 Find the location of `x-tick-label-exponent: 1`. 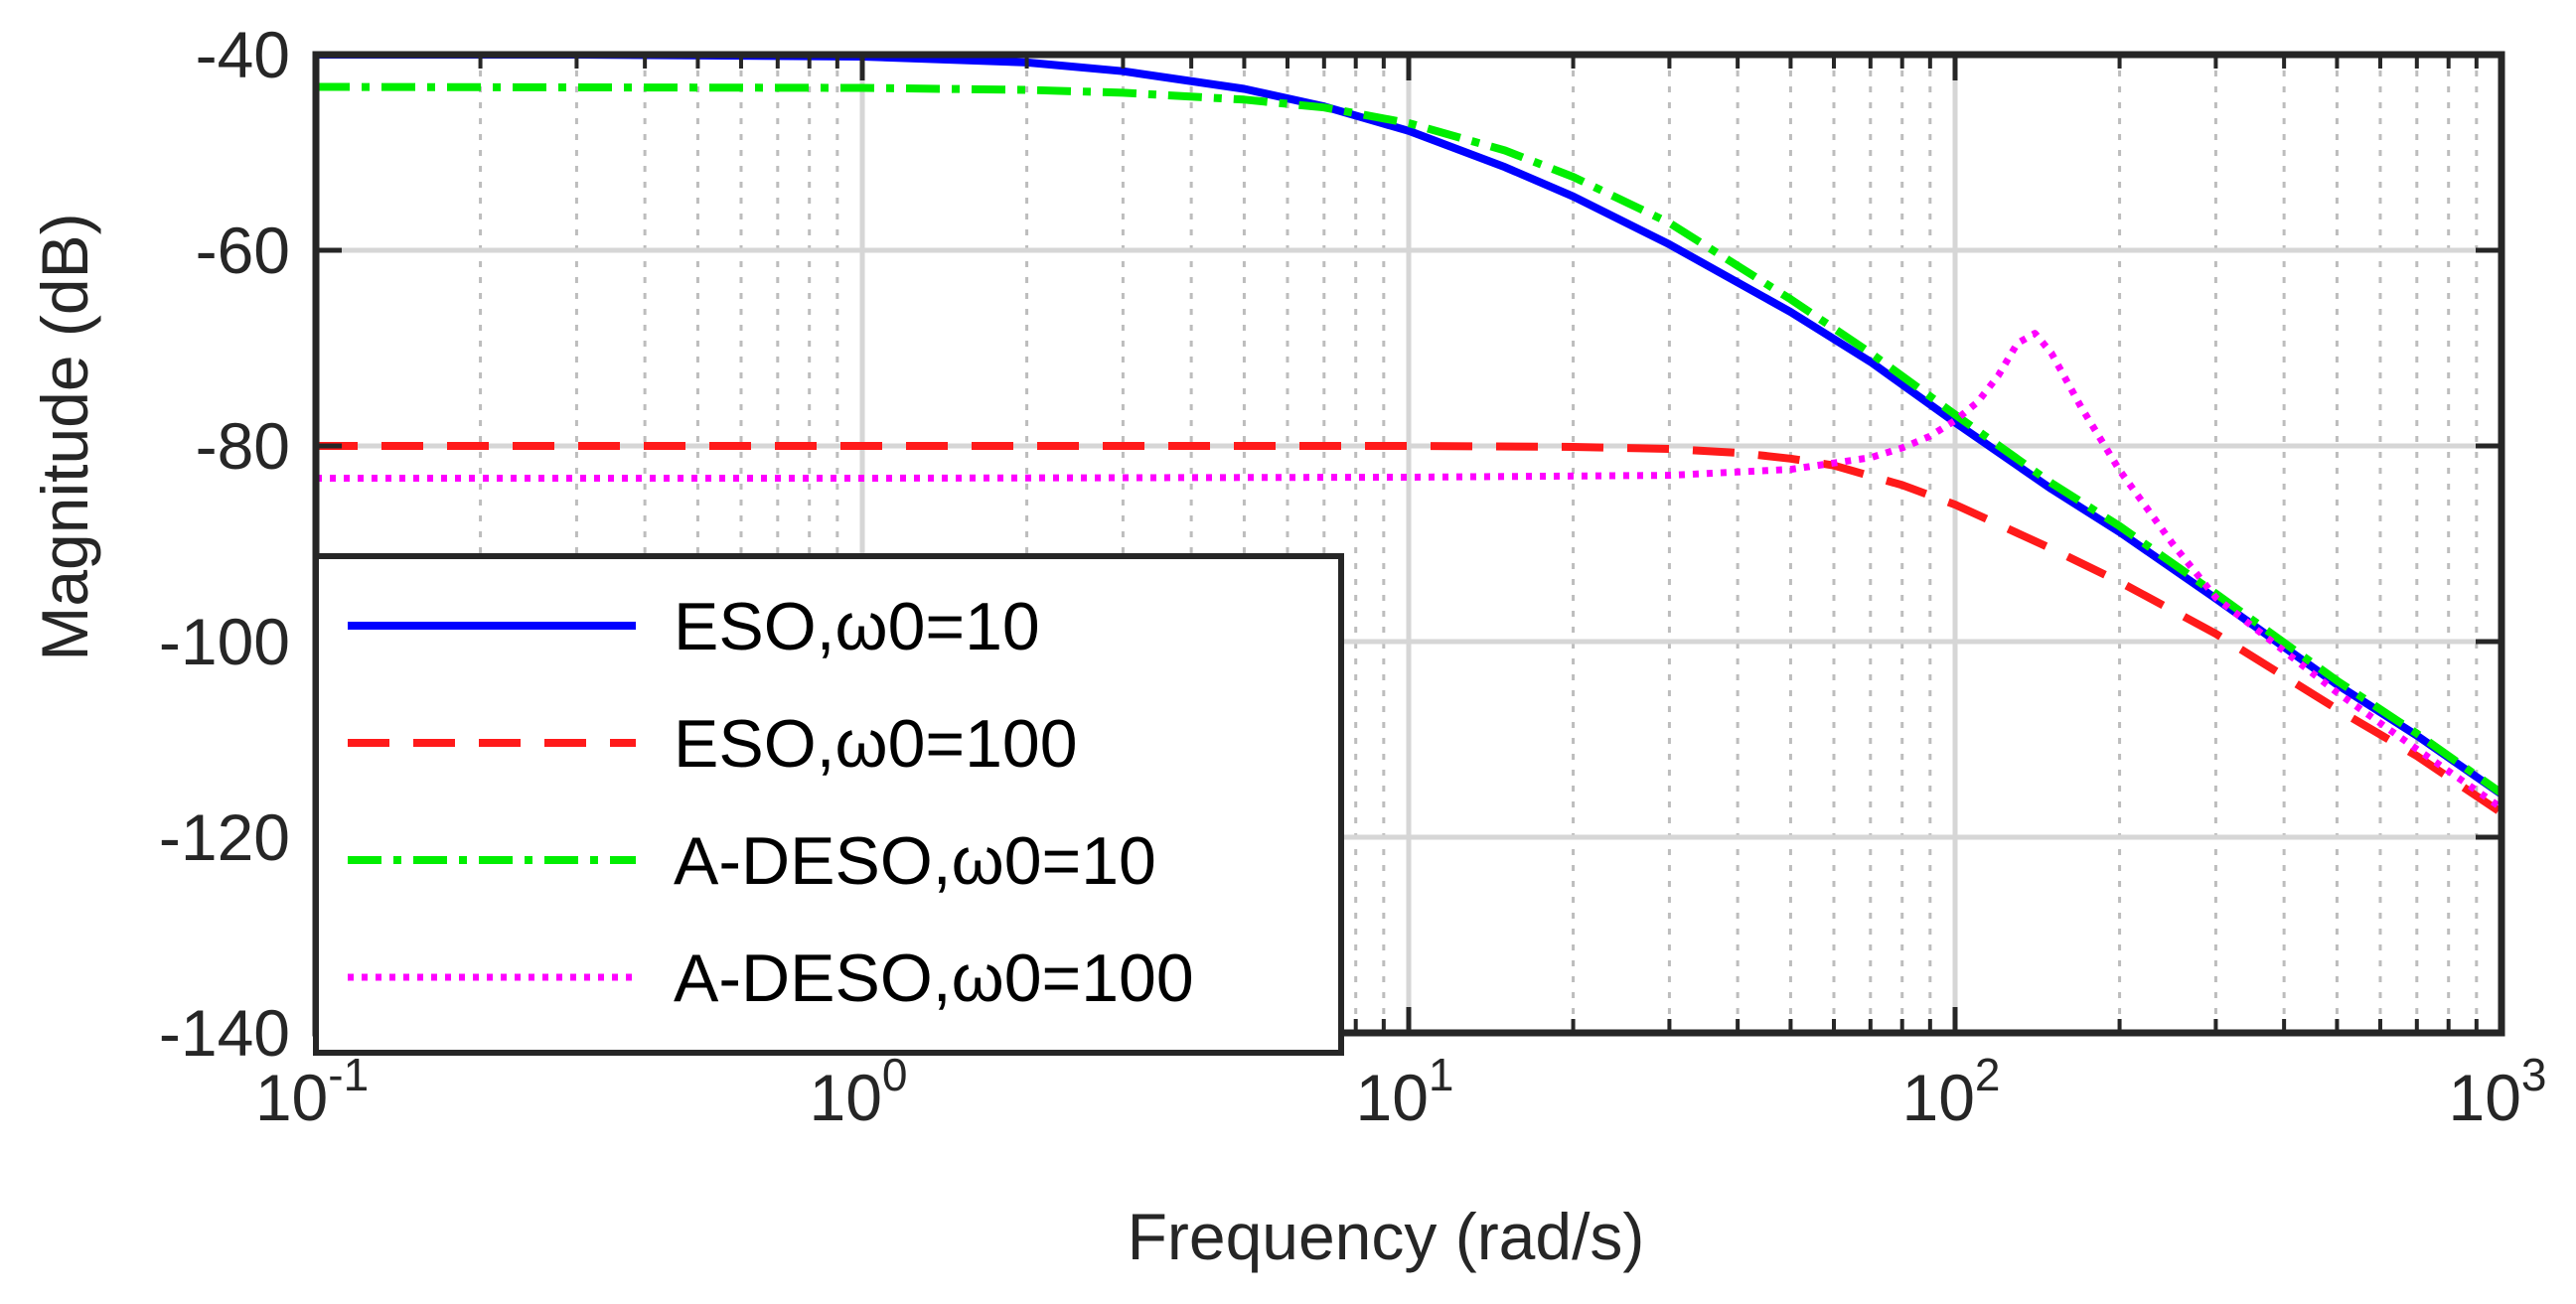

x-tick-label-exponent: 1 is located at coordinates (1442, 1074).